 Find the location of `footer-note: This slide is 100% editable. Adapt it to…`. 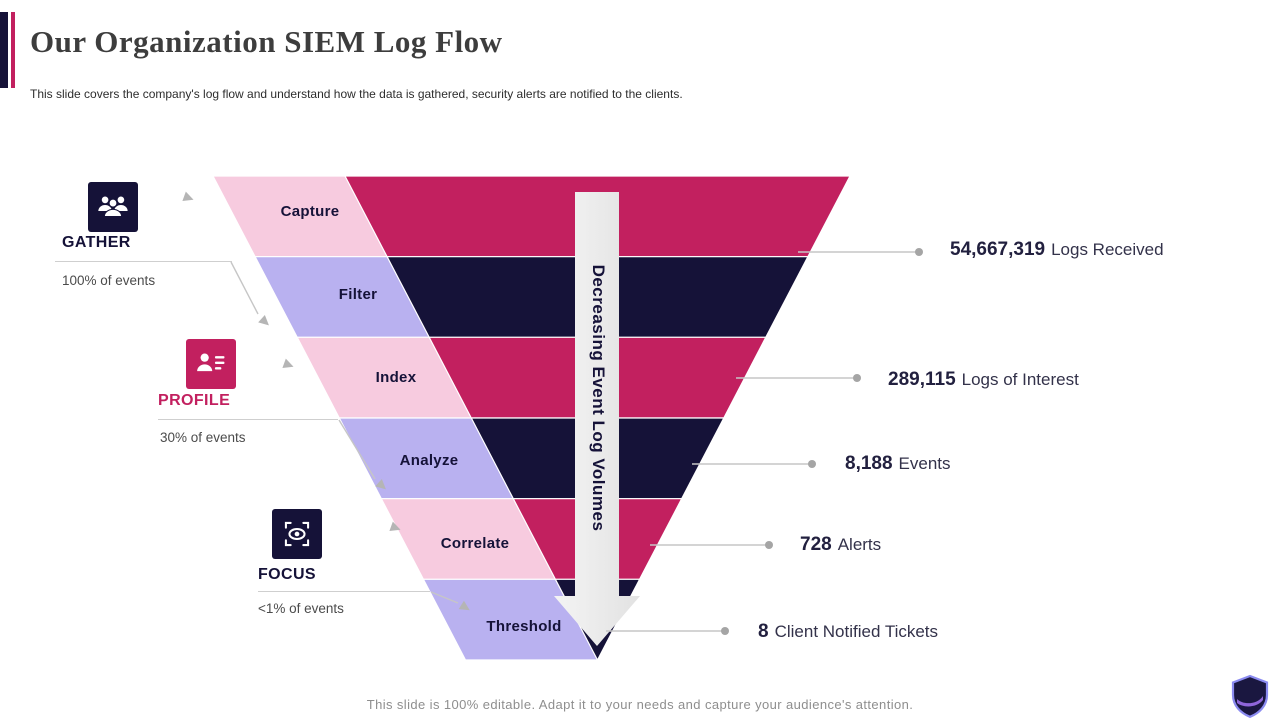

footer-note: This slide is 100% editable. Adapt it to… is located at coordinates (640, 704).